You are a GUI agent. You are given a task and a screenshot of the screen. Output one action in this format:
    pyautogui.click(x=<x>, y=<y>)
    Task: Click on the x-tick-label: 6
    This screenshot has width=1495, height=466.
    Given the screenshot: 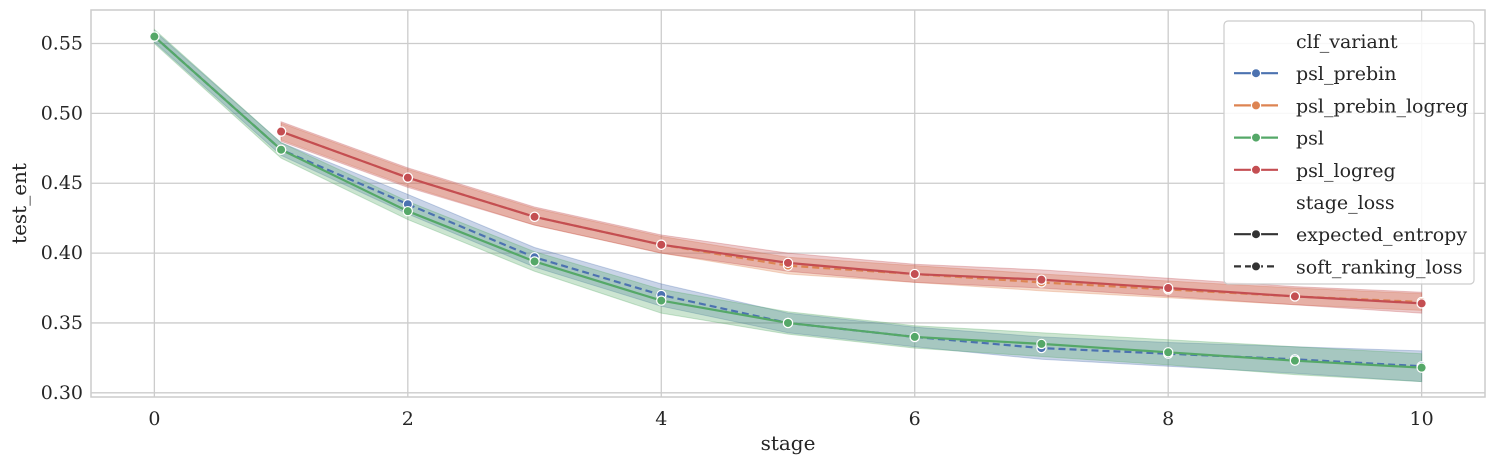 What is the action you would take?
    pyautogui.click(x=915, y=419)
    